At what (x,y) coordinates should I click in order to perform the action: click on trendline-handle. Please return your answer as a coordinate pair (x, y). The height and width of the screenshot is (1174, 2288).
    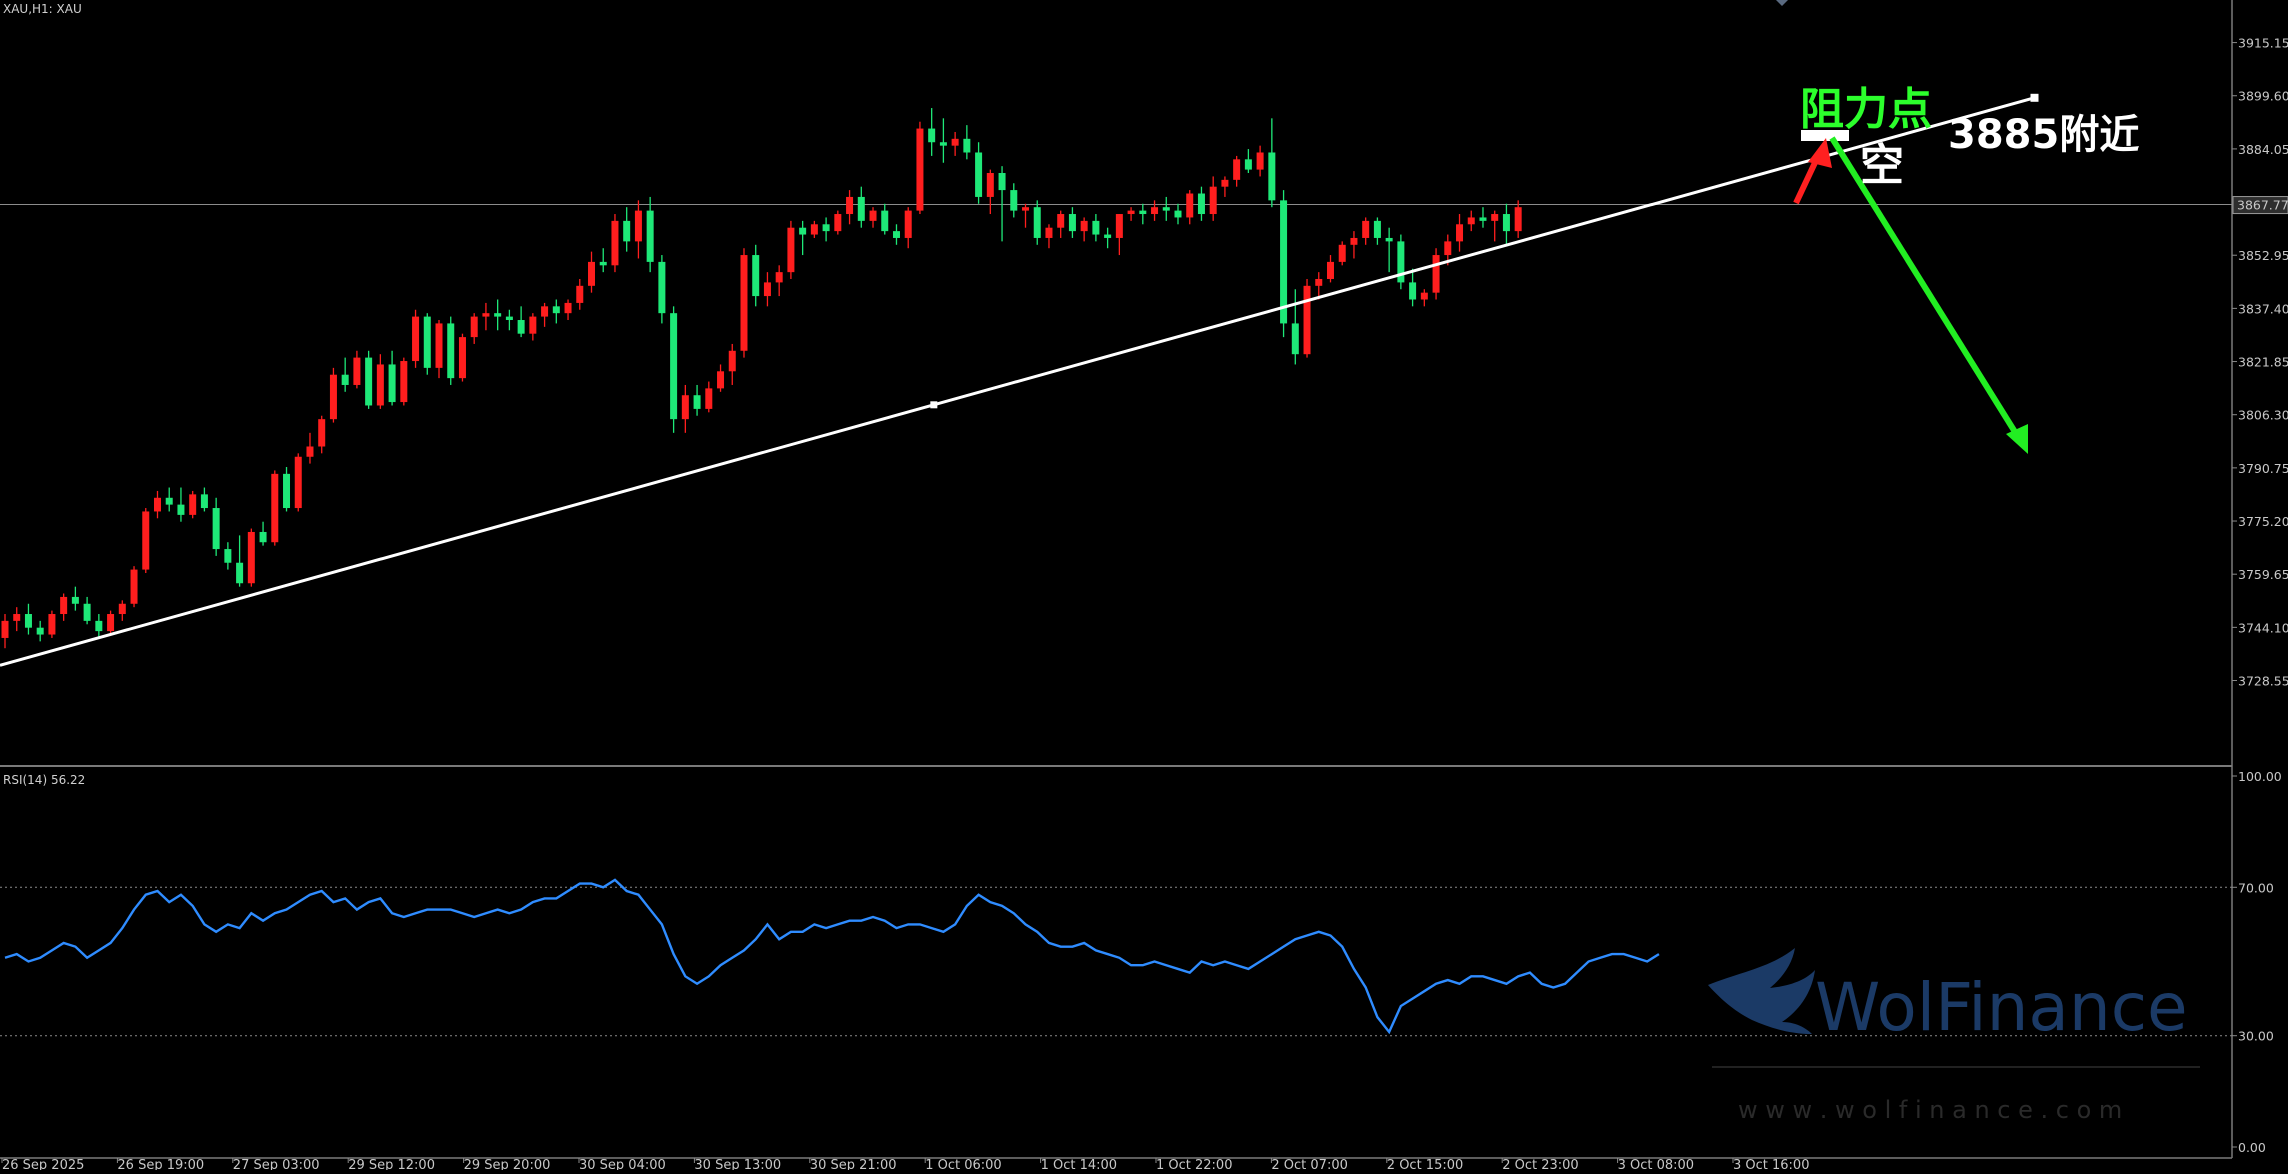
    Looking at the image, I should click on (2034, 97).